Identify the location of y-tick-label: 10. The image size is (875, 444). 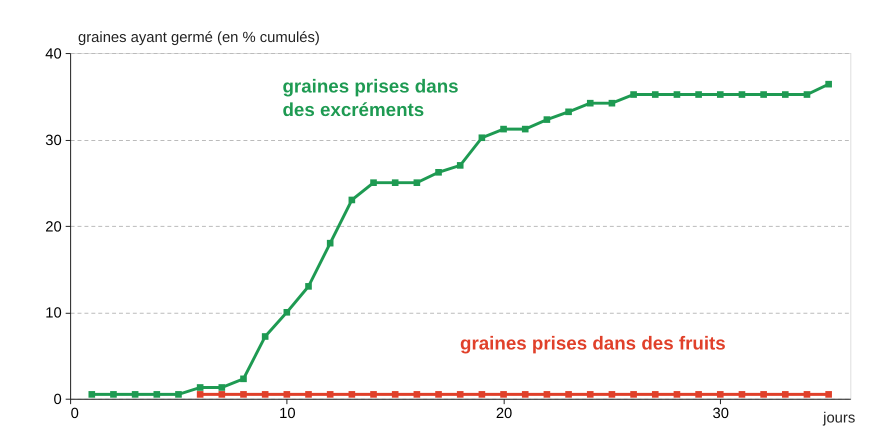
(53, 314).